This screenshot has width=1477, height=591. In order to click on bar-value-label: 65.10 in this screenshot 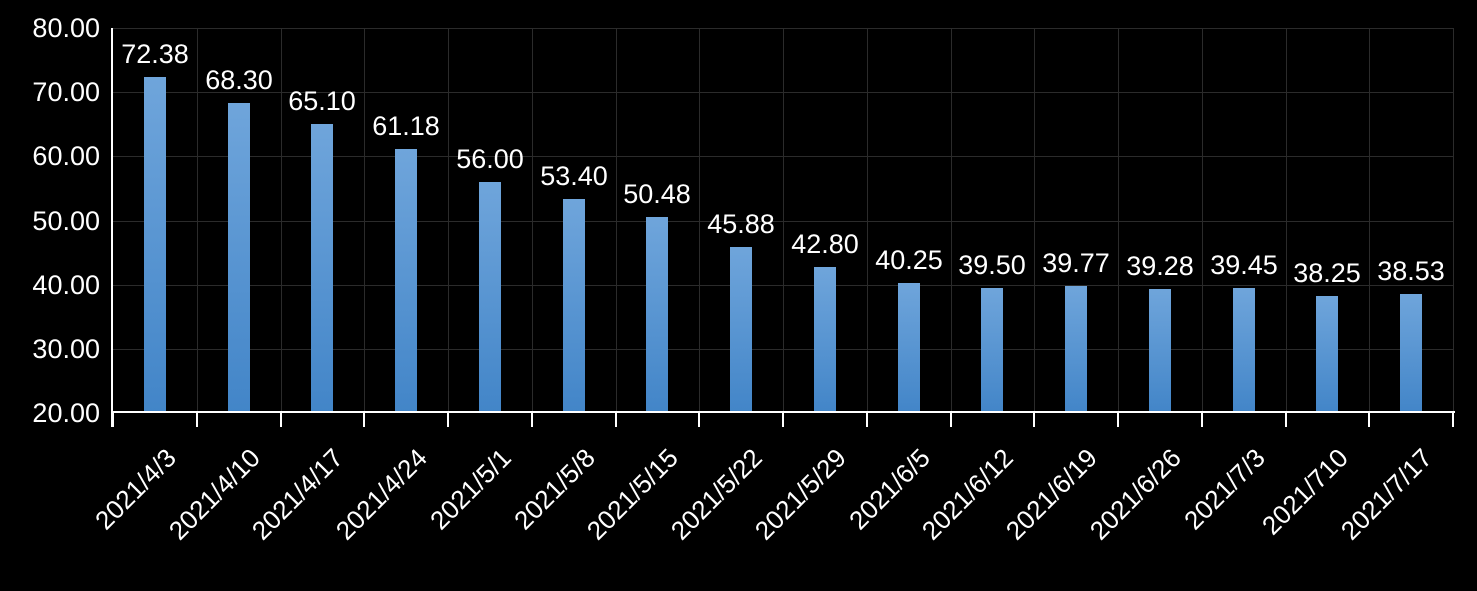, I will do `click(322, 101)`.